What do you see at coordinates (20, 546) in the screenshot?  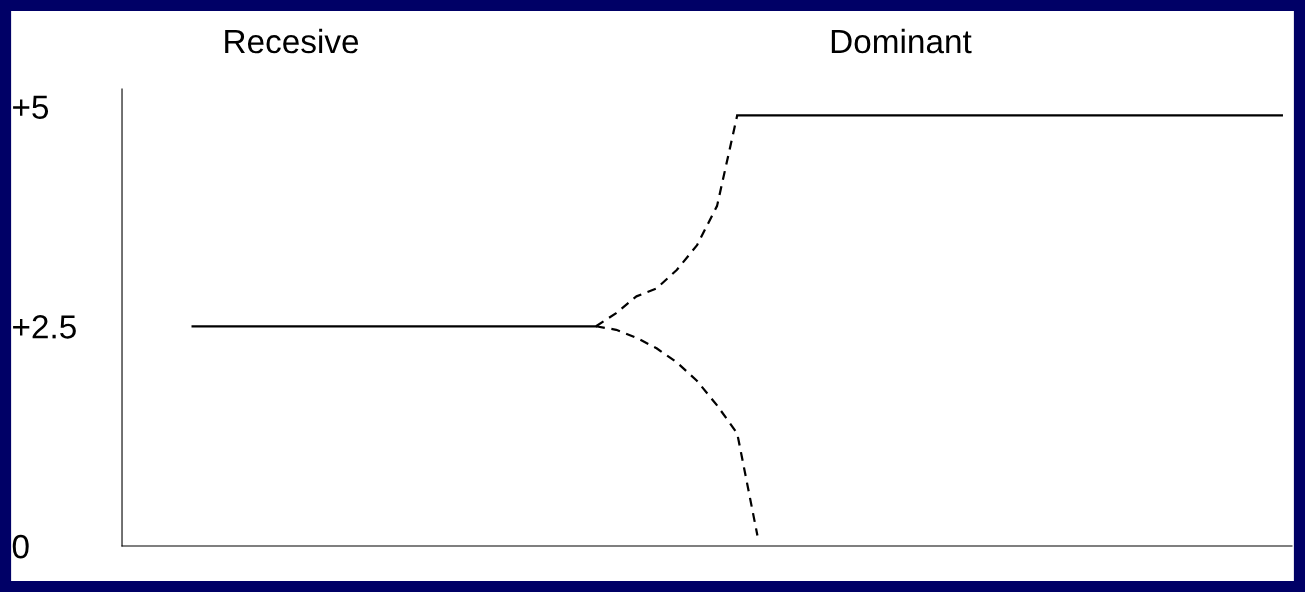 I see `y-tick-label: 0` at bounding box center [20, 546].